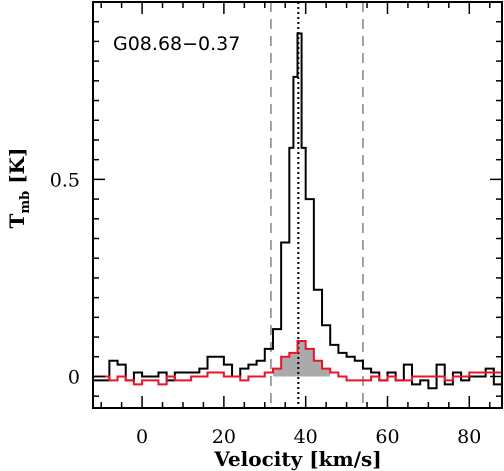  What do you see at coordinates (469, 437) in the screenshot?
I see `x-tick-label: 80` at bounding box center [469, 437].